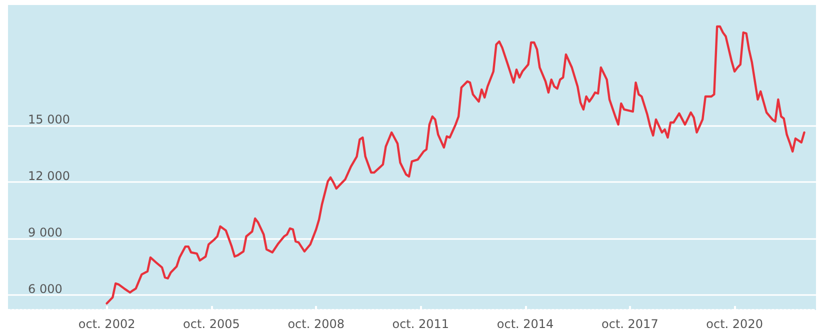 This screenshot has height=336, width=820. What do you see at coordinates (525, 324) in the screenshot?
I see `x-tick-label: oct. 2014` at bounding box center [525, 324].